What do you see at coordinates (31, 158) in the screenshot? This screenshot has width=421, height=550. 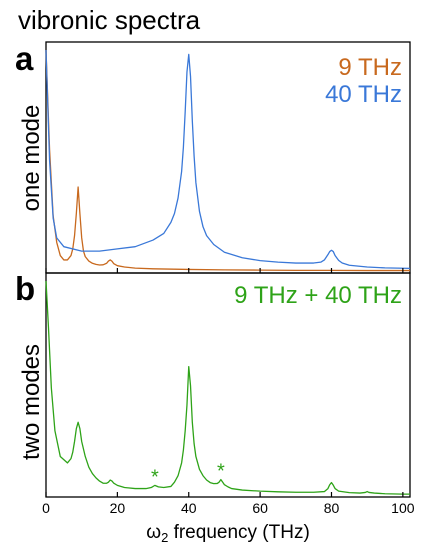 I see `panel-a-ylabel: one mode` at bounding box center [31, 158].